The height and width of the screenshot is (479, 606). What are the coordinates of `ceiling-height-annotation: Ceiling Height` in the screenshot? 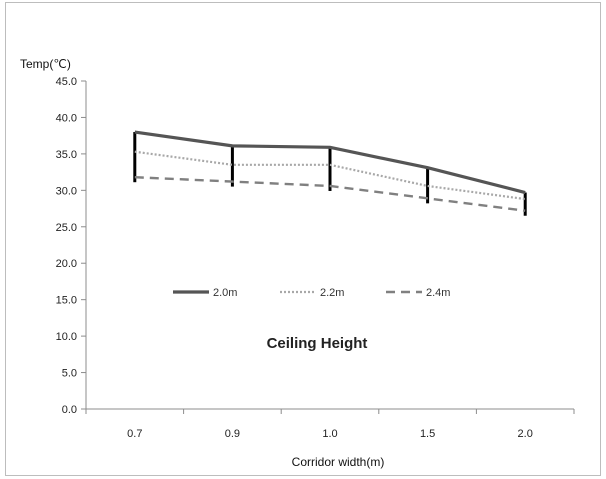 It's located at (317, 343).